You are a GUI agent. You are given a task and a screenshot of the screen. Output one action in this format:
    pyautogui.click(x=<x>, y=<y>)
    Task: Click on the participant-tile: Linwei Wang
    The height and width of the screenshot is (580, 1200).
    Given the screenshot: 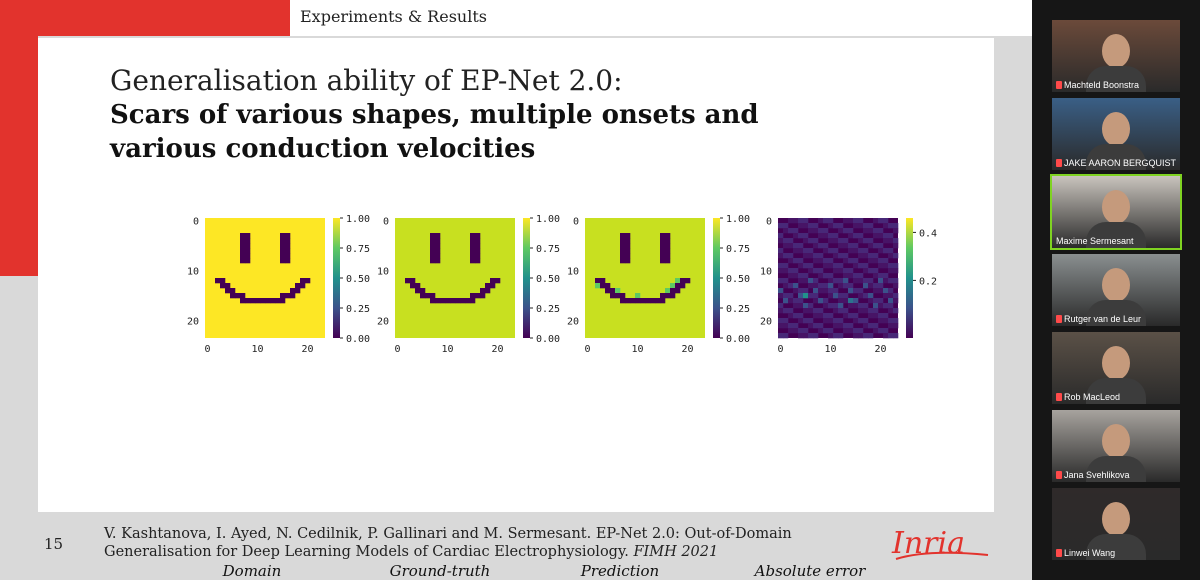 What is the action you would take?
    pyautogui.click(x=1116, y=524)
    